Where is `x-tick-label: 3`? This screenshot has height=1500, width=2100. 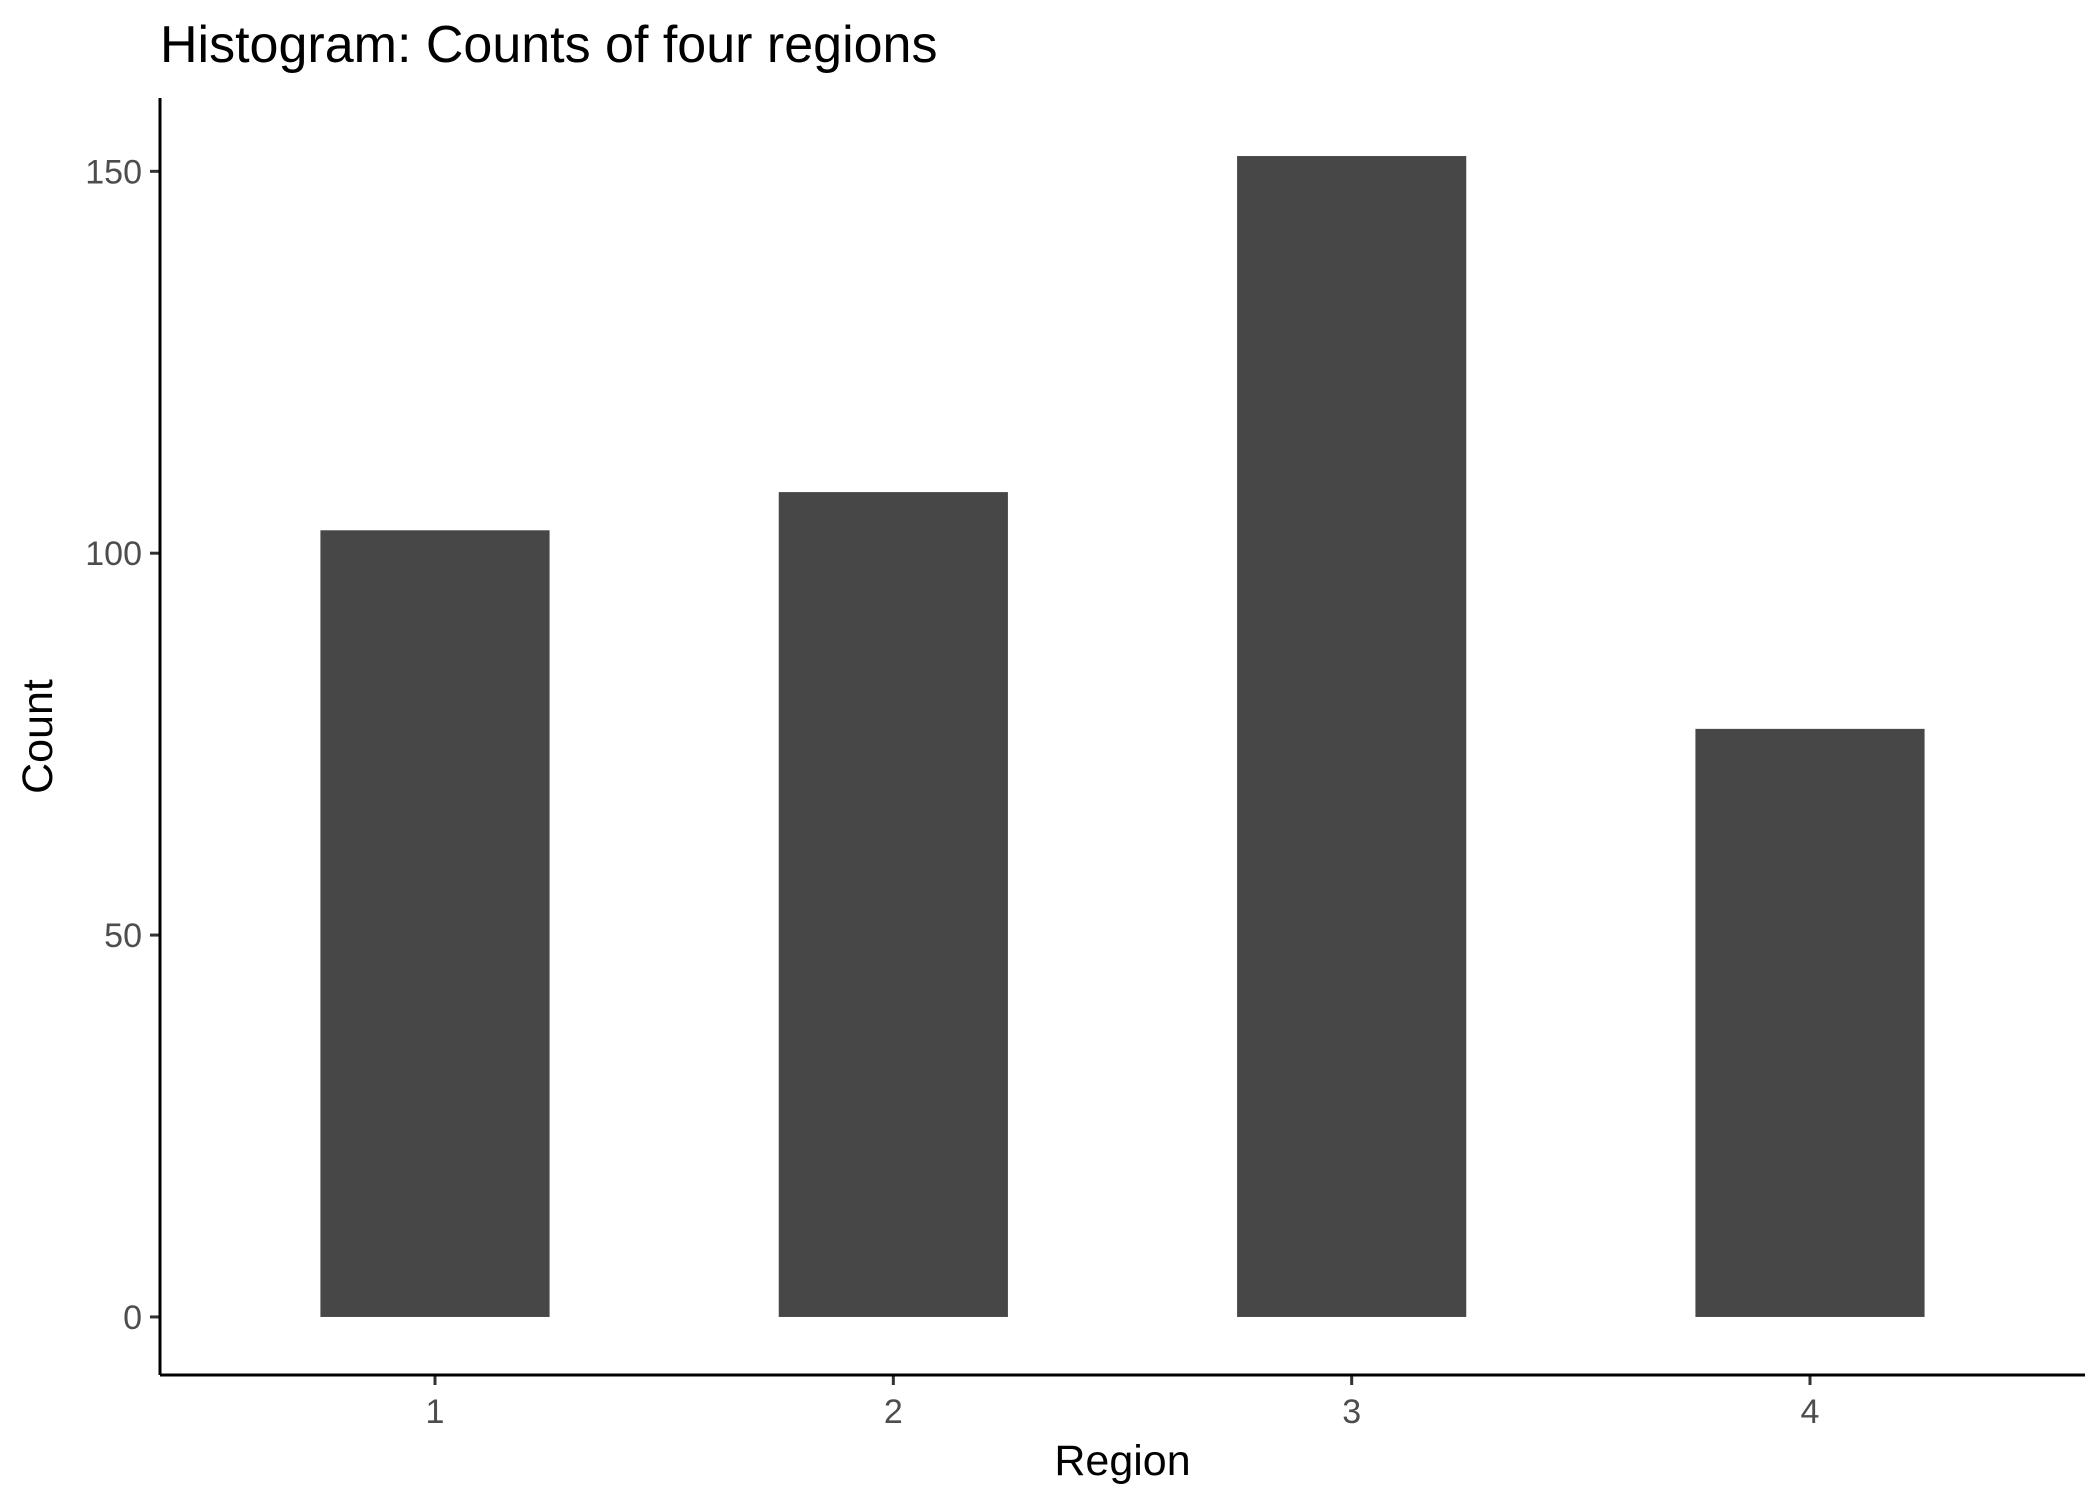 x-tick-label: 3 is located at coordinates (1351, 1412).